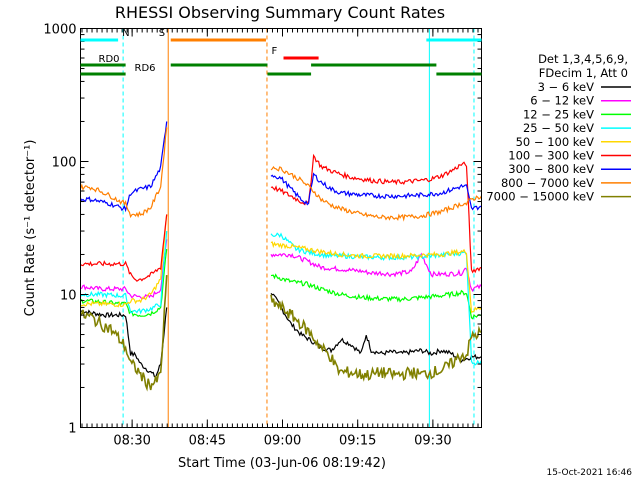  Describe the element at coordinates (282, 463) in the screenshot. I see `x-axis-label: Start Time (03-Jun-06 08:19:42)` at that location.